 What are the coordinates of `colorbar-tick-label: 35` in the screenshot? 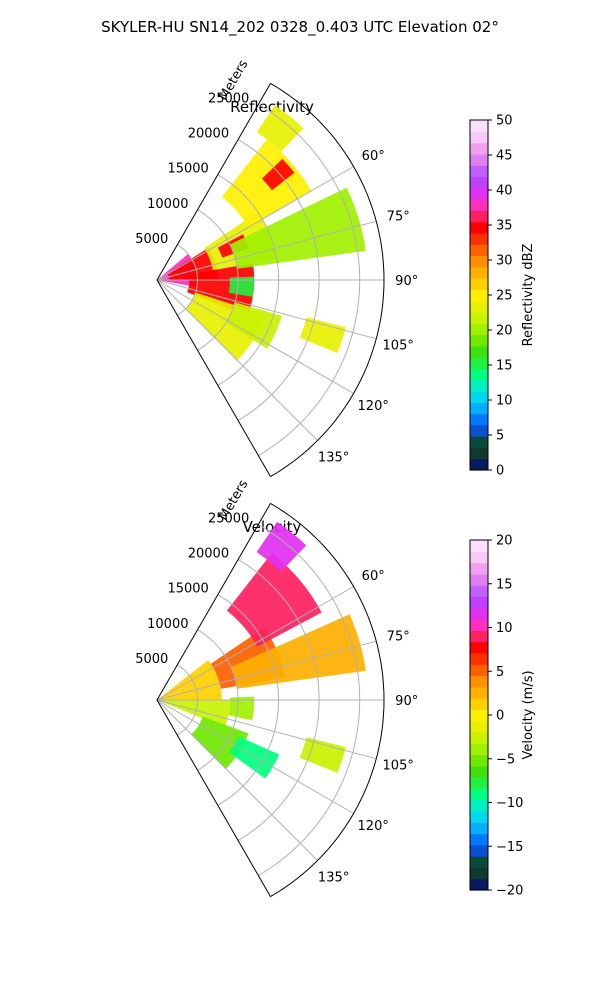 It's located at (504, 226).